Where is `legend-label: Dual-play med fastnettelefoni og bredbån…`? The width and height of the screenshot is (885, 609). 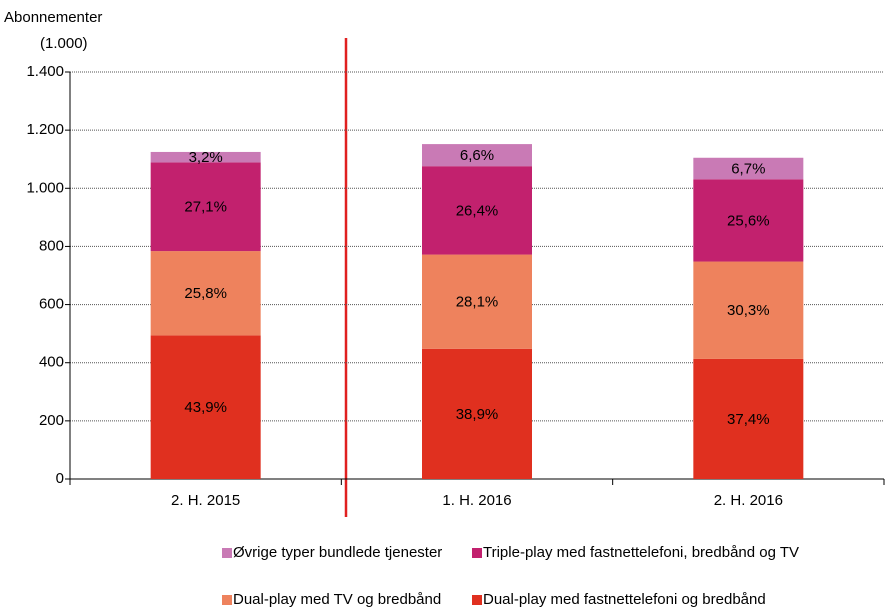
legend-label: Dual-play med fastnettelefoni og bredbån… is located at coordinates (624, 599).